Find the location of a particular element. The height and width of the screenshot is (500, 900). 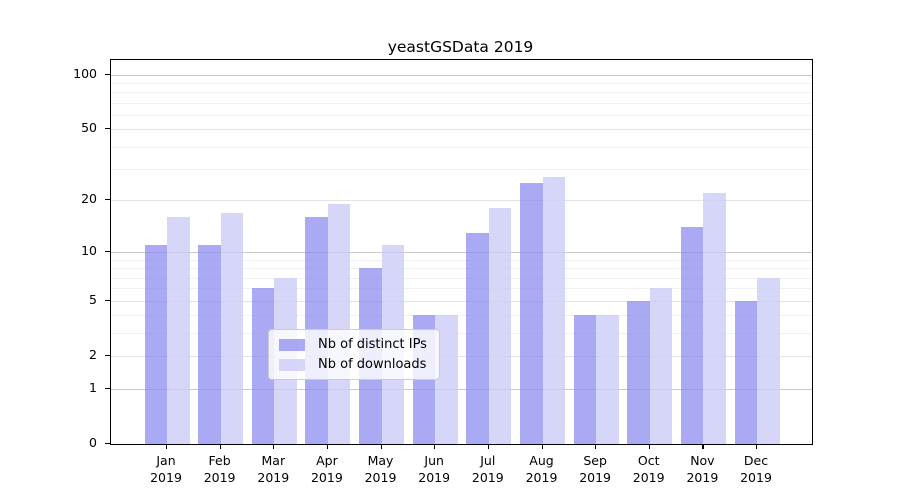

x-tick-label: Aug 2019 is located at coordinates (541, 469).